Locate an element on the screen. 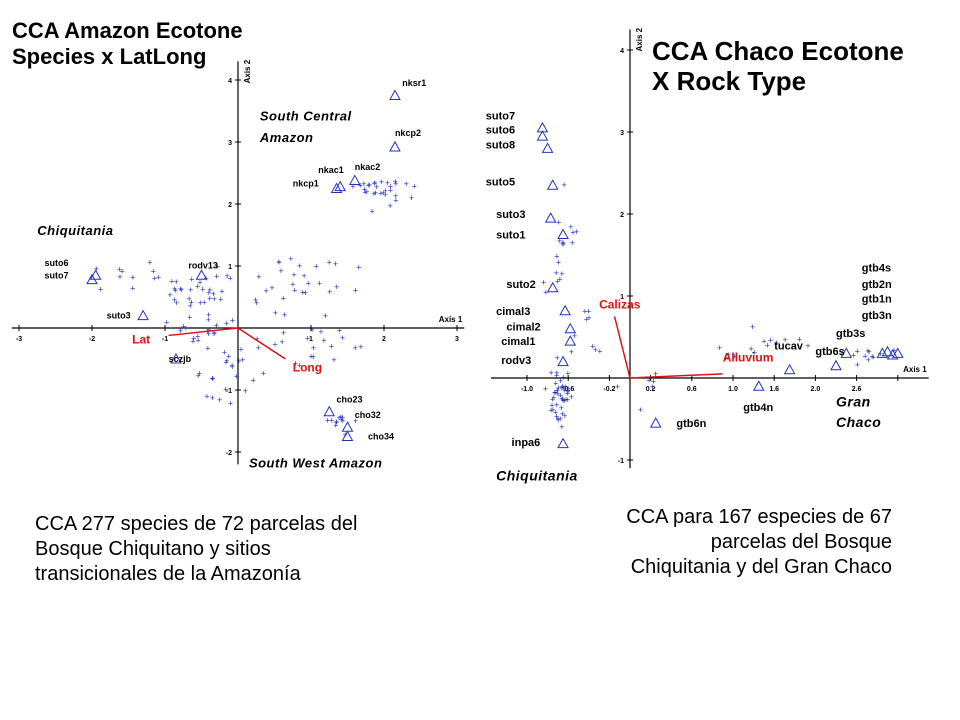 Image resolution: width=960 pixels, height=720 pixels. y-tick-label: 3 is located at coordinates (230, 143).